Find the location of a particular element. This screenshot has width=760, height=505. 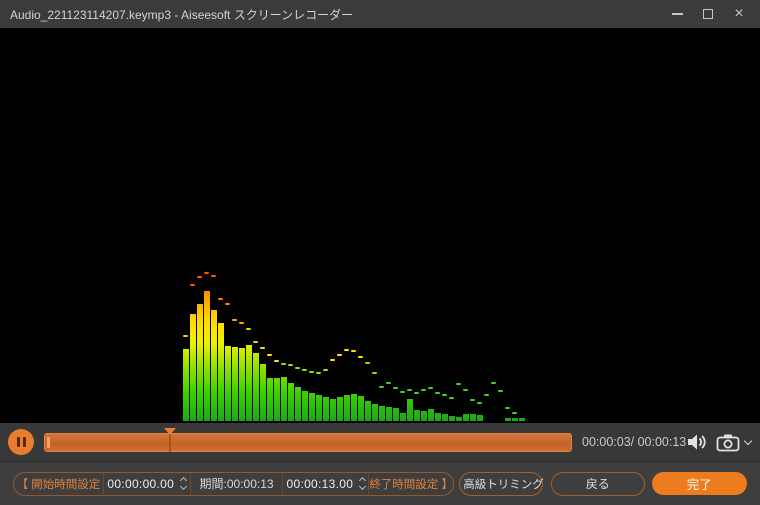

trim-start-handle is located at coordinates (48, 442).